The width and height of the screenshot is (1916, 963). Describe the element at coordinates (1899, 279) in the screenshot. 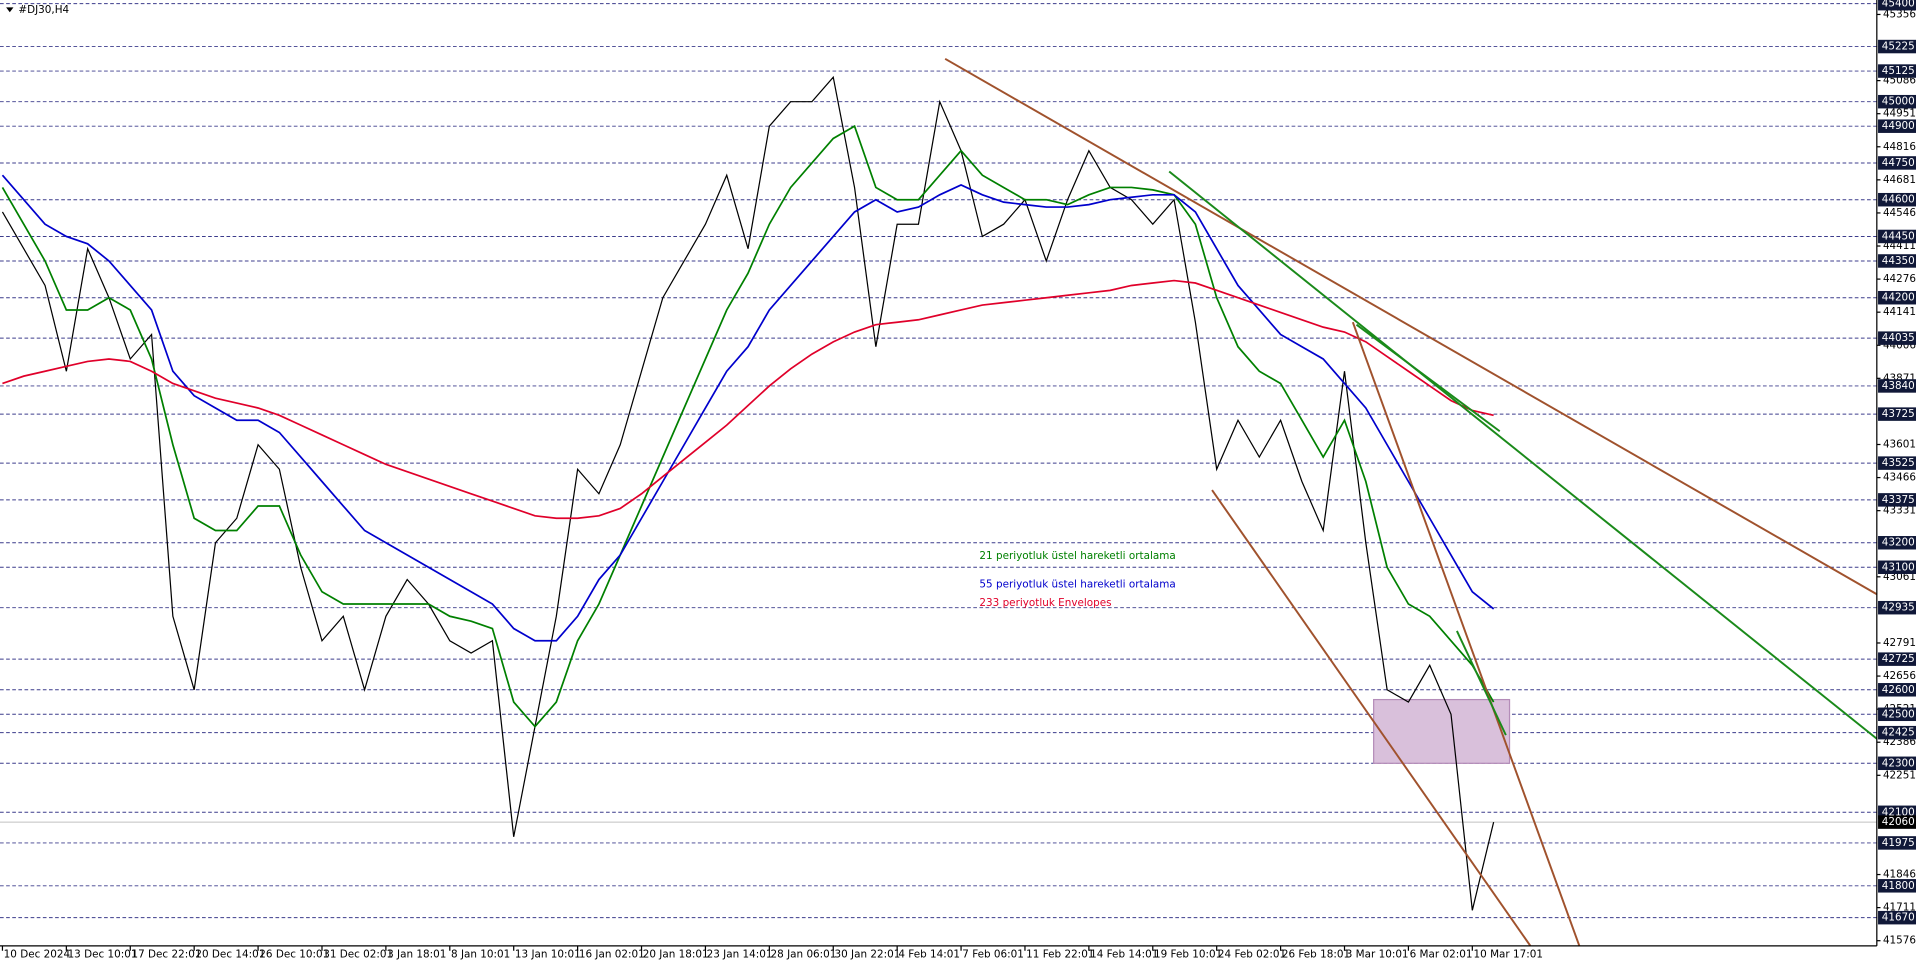

I see `y-tick-label: 44276` at that location.